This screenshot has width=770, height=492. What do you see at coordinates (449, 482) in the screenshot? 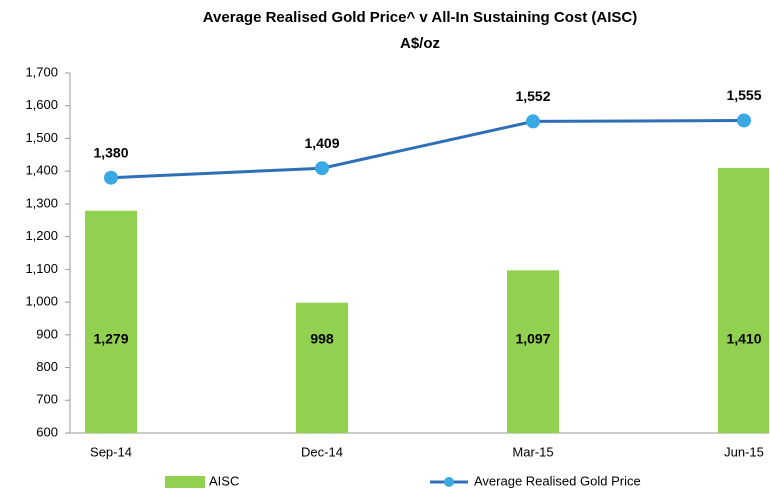
I see `legend-marker` at bounding box center [449, 482].